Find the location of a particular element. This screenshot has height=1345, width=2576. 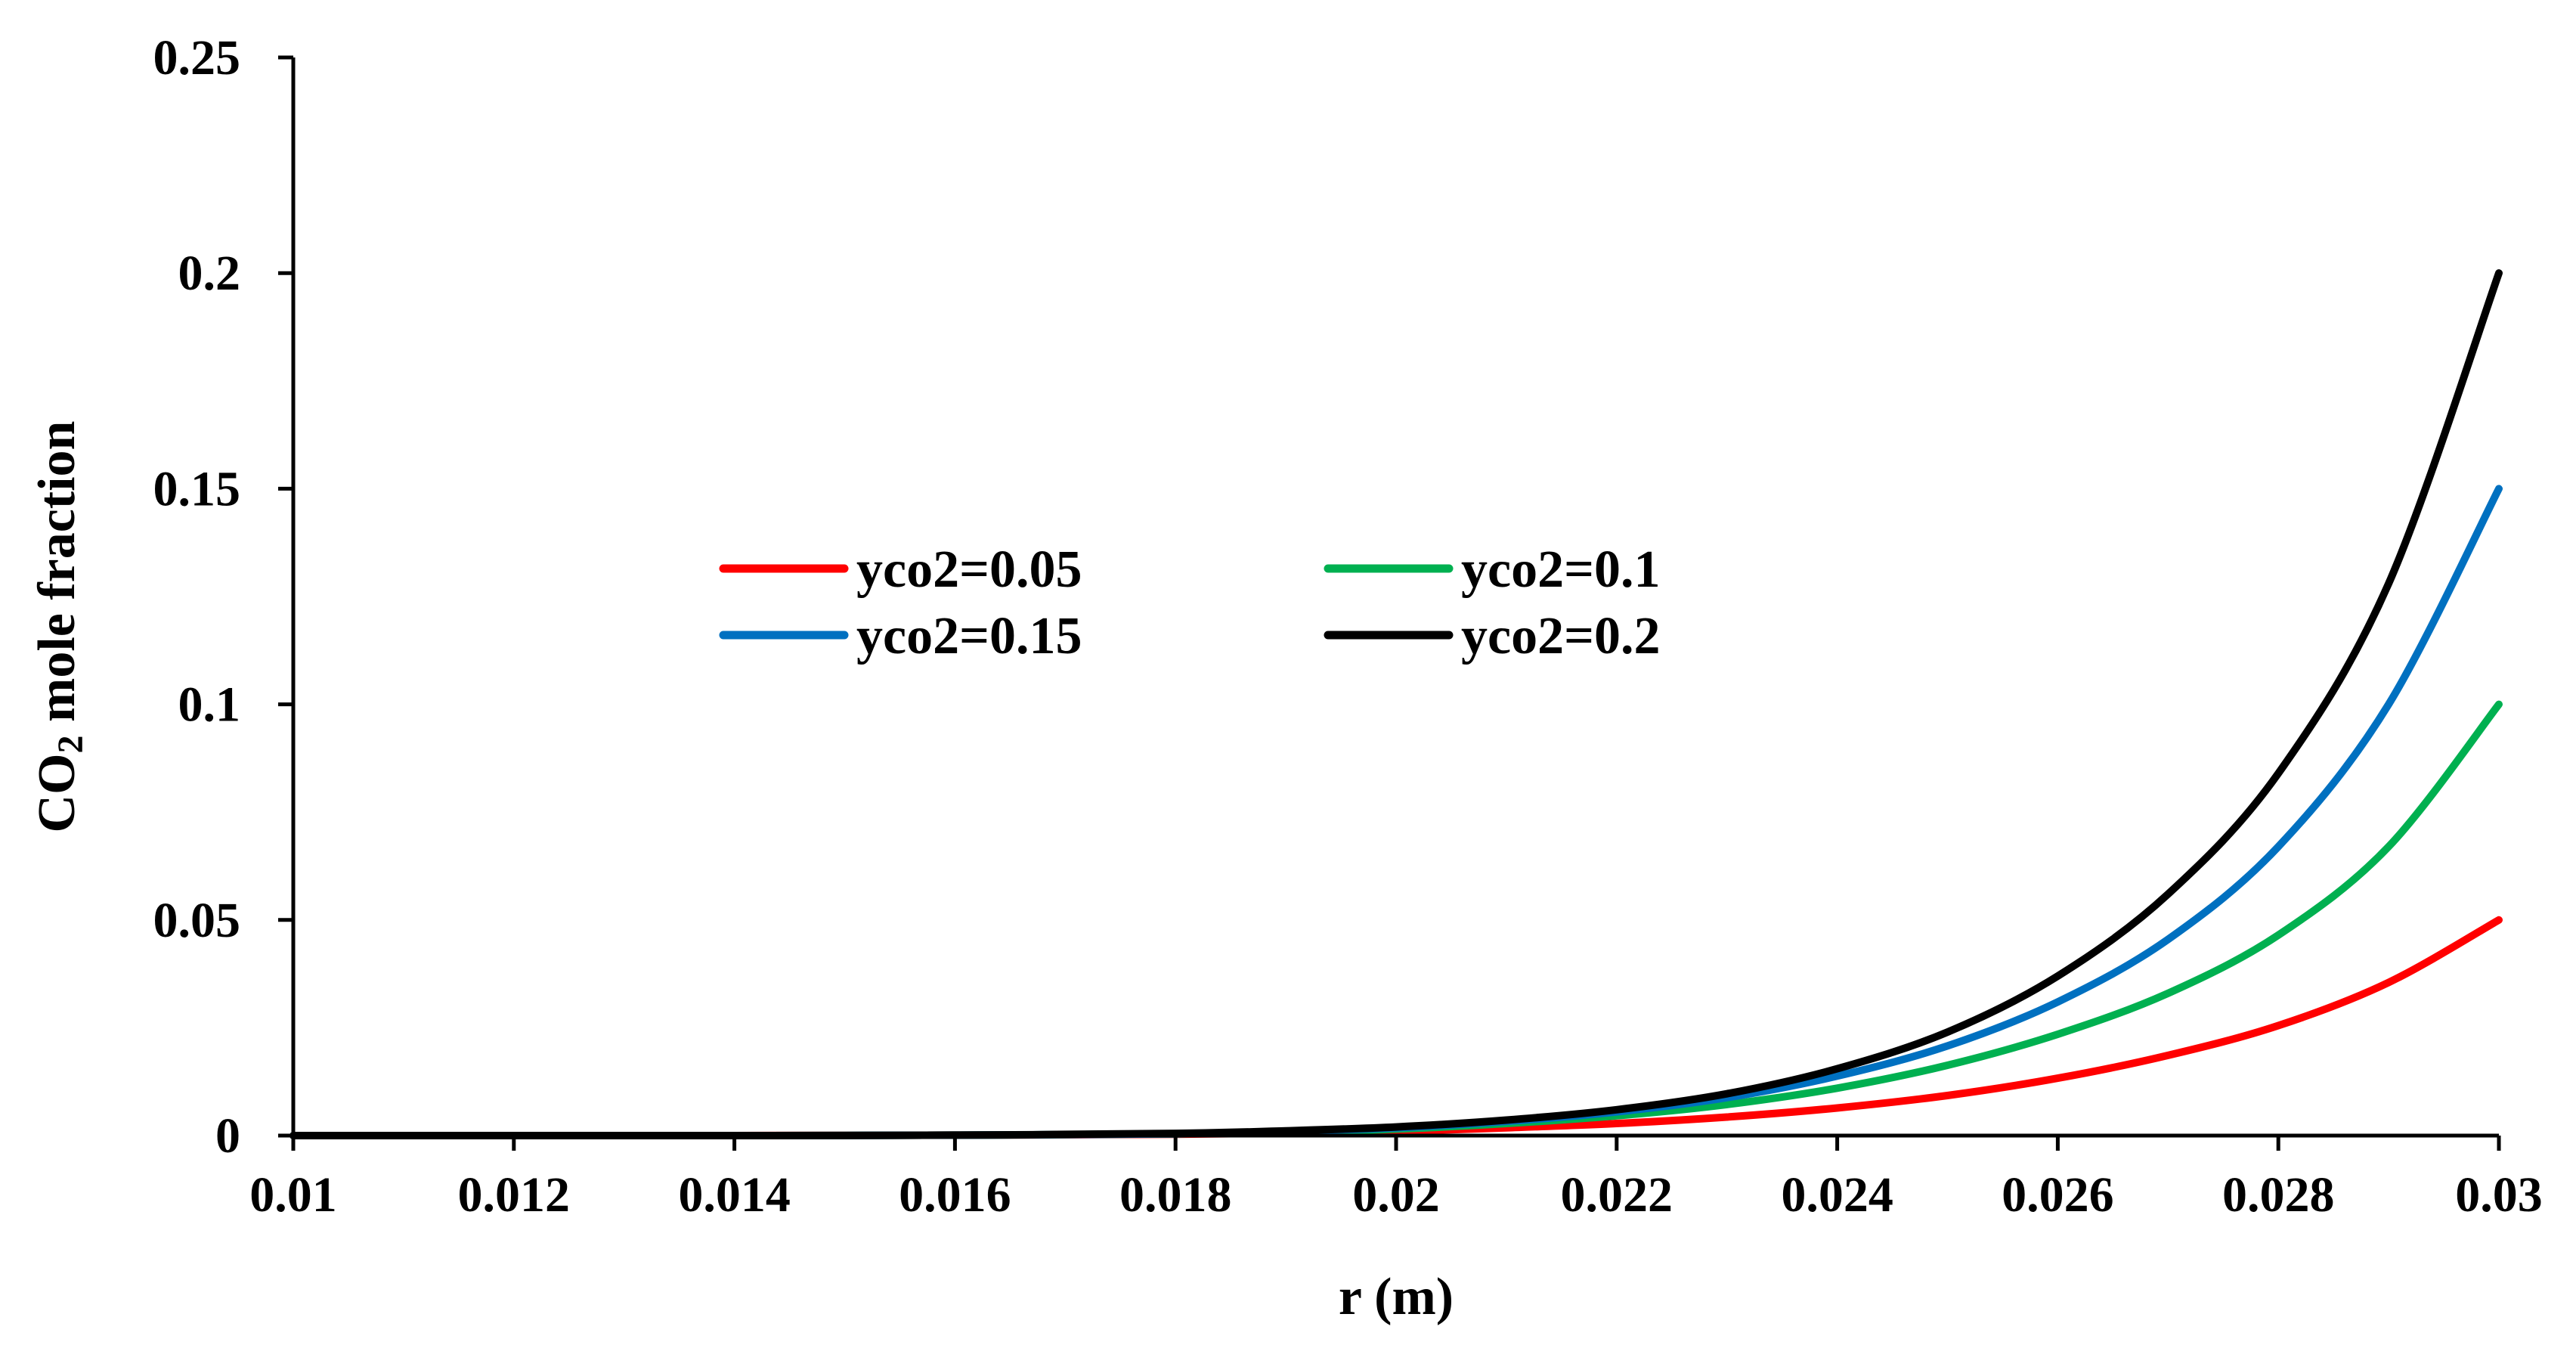

x-tick-label: 0.026 is located at coordinates (2058, 1195).